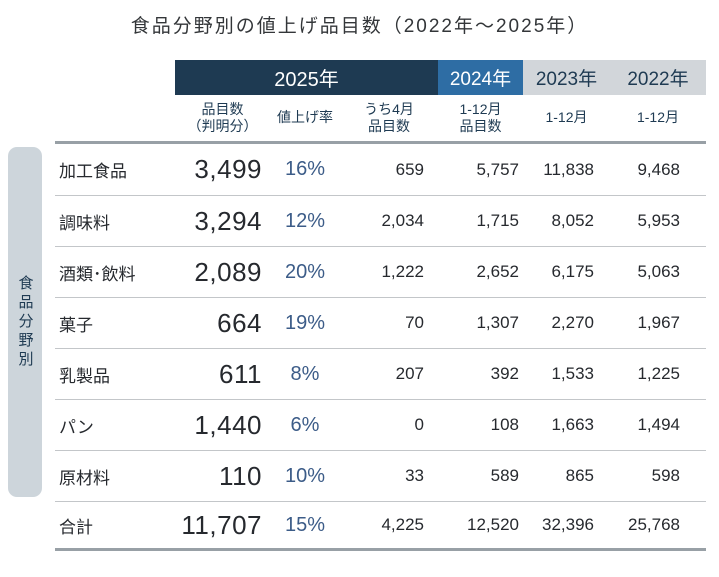  Describe the element at coordinates (409, 169) in the screenshot. I see `row-april: 659` at that location.